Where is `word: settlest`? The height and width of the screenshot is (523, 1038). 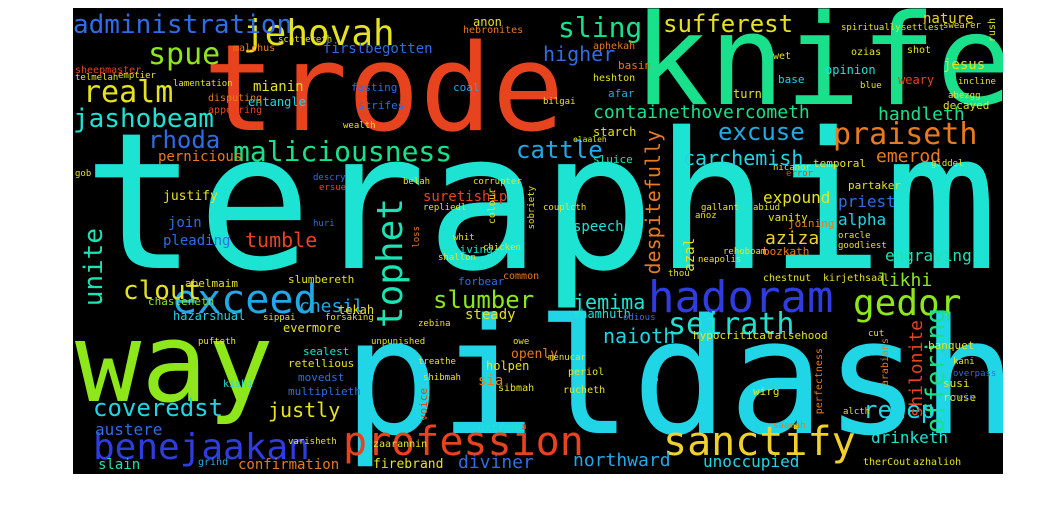
word: settlest is located at coordinates (923, 28).